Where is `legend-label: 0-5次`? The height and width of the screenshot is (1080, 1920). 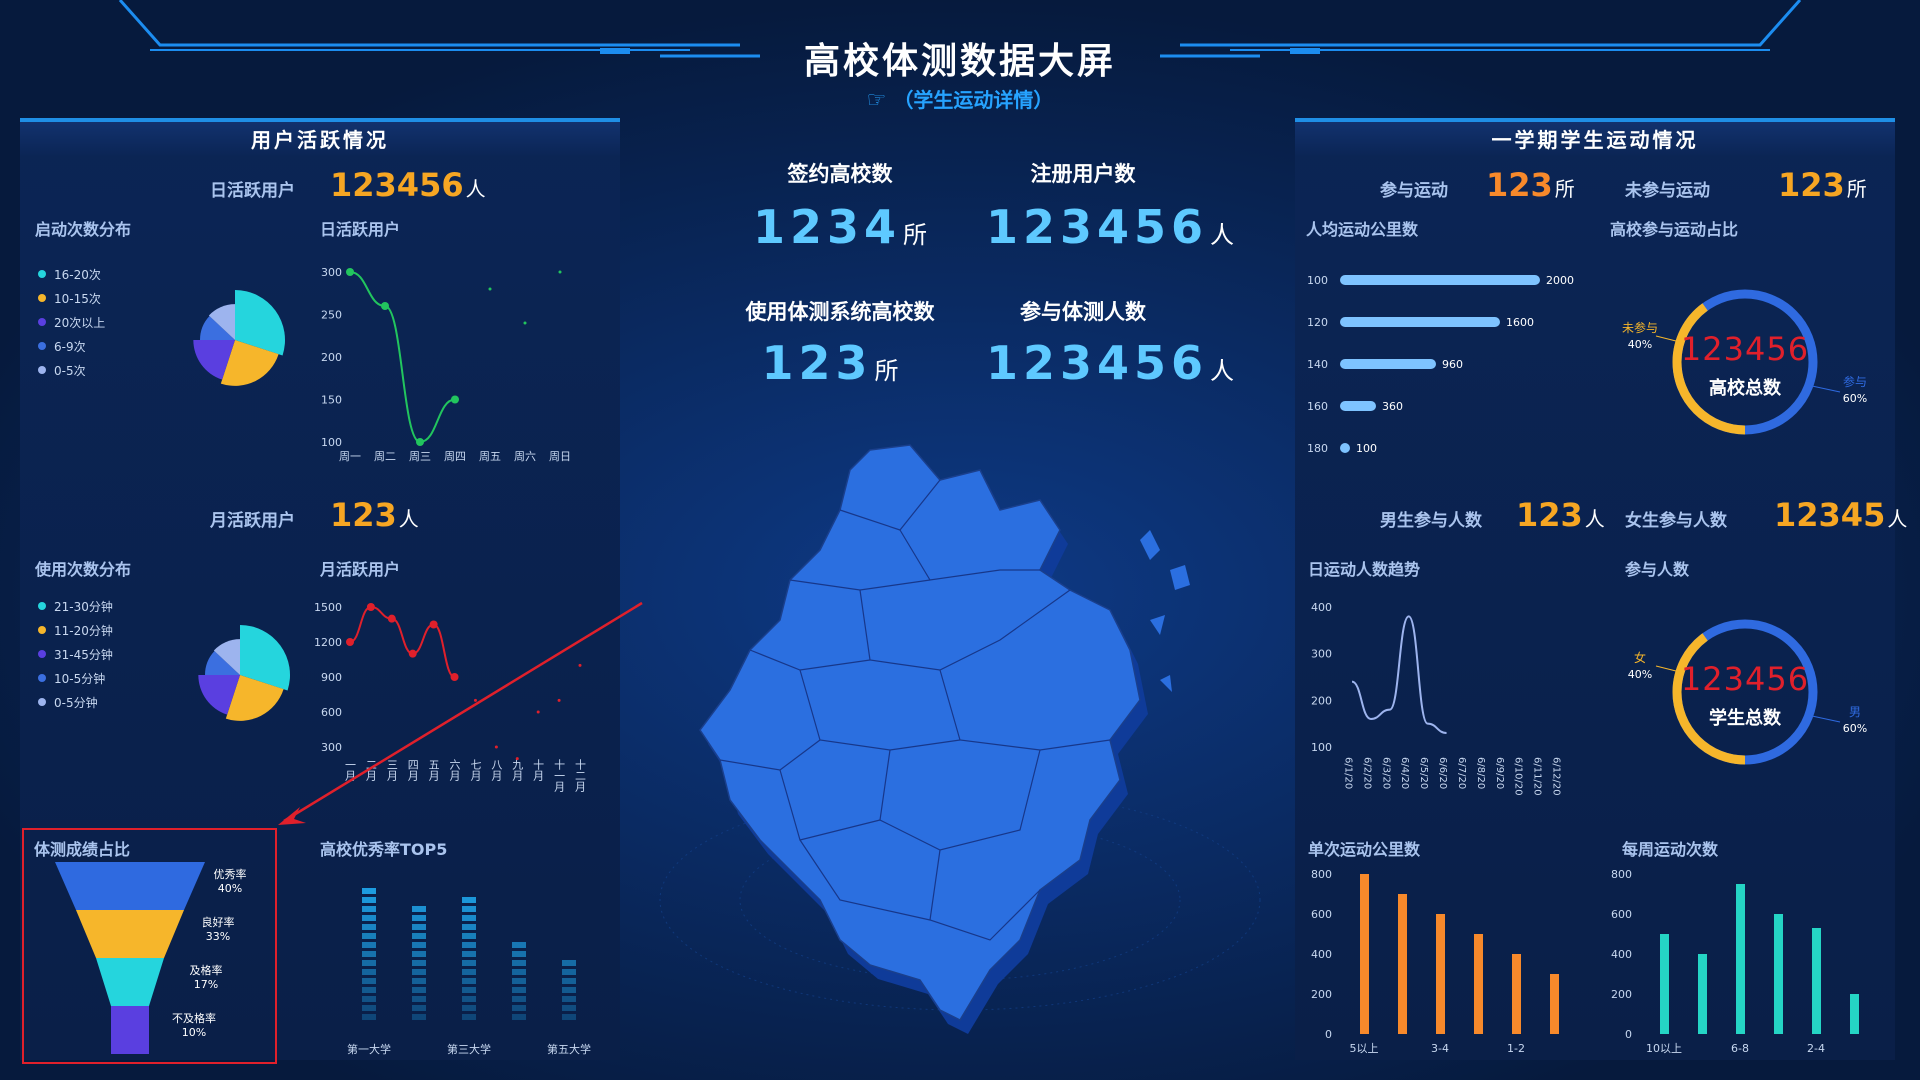
legend-label: 0-5次 is located at coordinates (70, 370).